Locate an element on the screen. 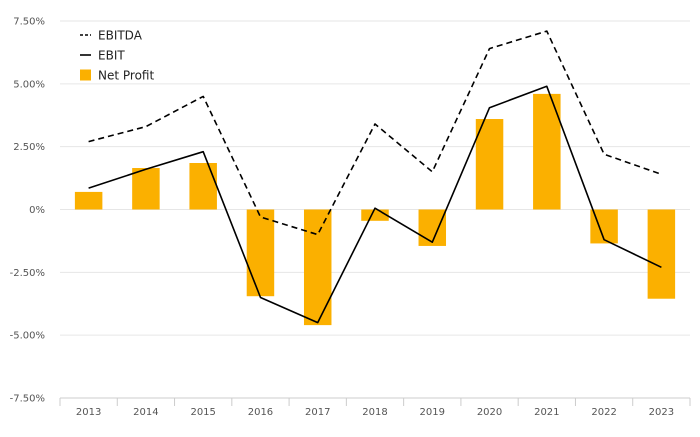 This screenshot has height=437, width=700. bar-net-profit-2013 is located at coordinates (88, 200).